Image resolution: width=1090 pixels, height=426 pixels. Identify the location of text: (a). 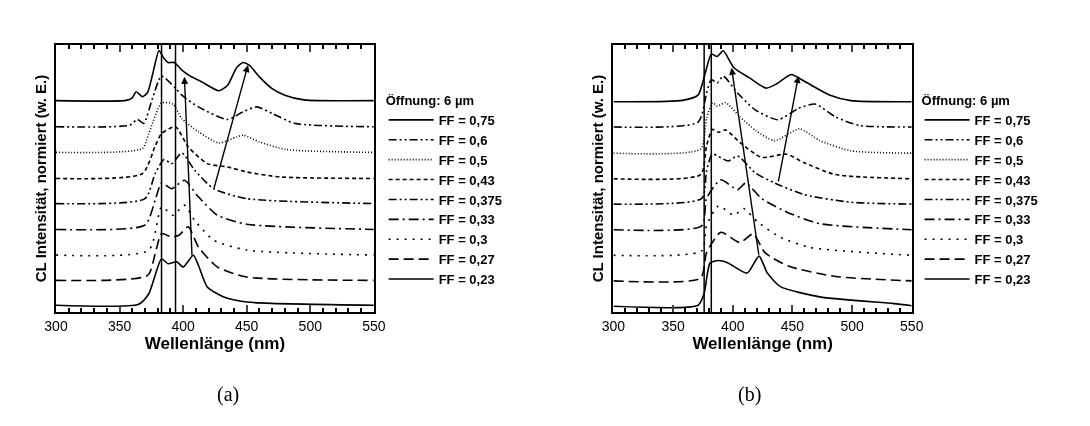
(228, 394).